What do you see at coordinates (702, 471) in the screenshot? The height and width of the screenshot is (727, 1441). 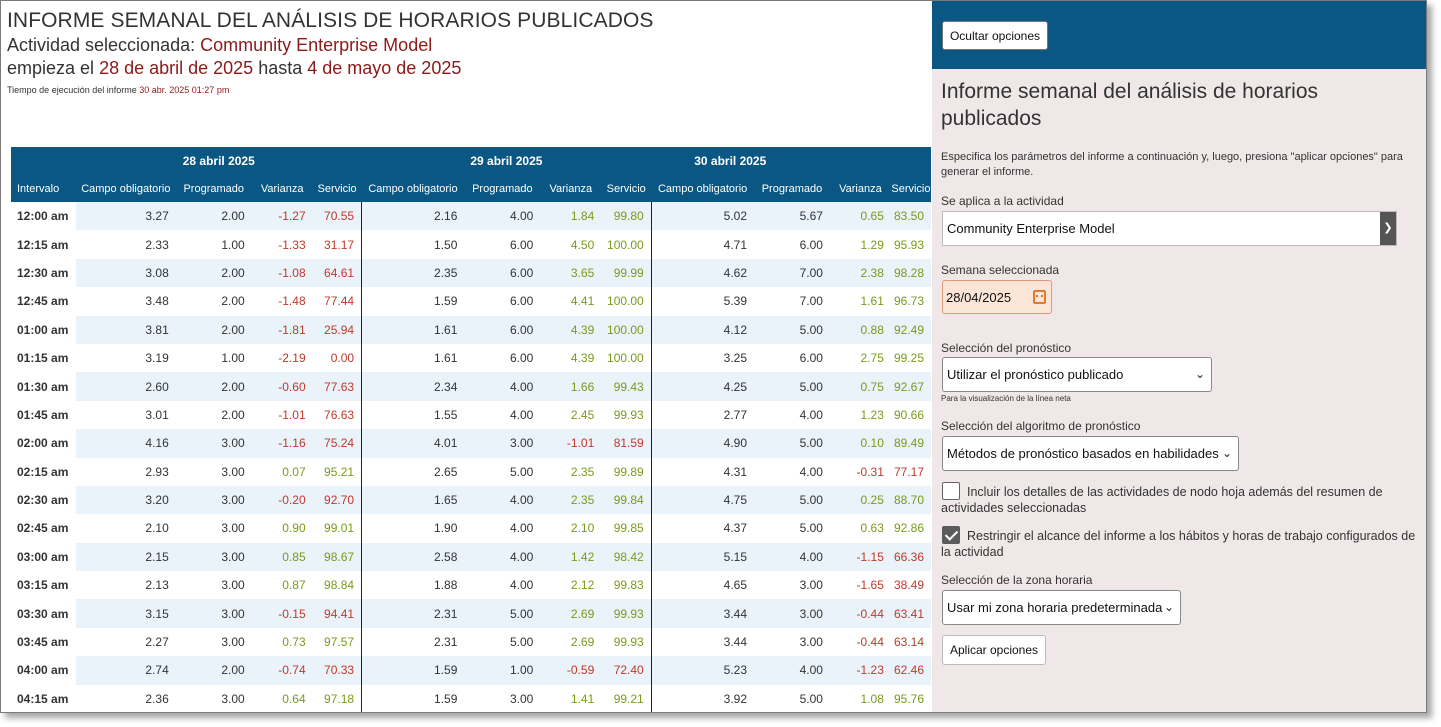 I see `table-cell: 4.31` at bounding box center [702, 471].